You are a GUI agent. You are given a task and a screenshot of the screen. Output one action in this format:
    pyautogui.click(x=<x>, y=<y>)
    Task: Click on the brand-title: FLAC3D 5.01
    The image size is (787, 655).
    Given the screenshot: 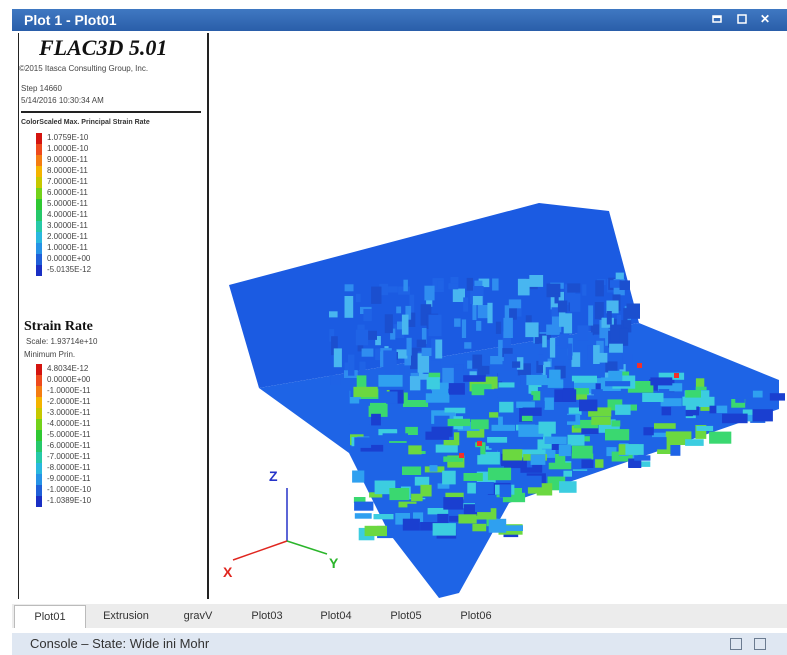 What is the action you would take?
    pyautogui.click(x=103, y=47)
    